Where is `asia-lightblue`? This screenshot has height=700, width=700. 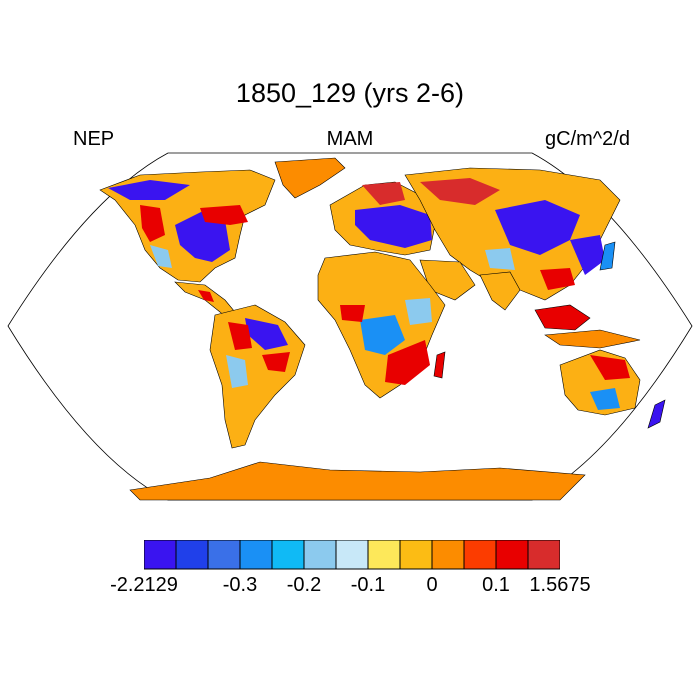
asia-lightblue is located at coordinates (500, 259).